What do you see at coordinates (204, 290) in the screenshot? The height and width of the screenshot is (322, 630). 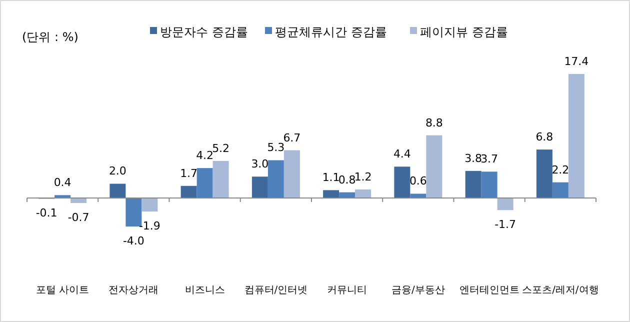 I see `x-tick-label: 비즈니스` at bounding box center [204, 290].